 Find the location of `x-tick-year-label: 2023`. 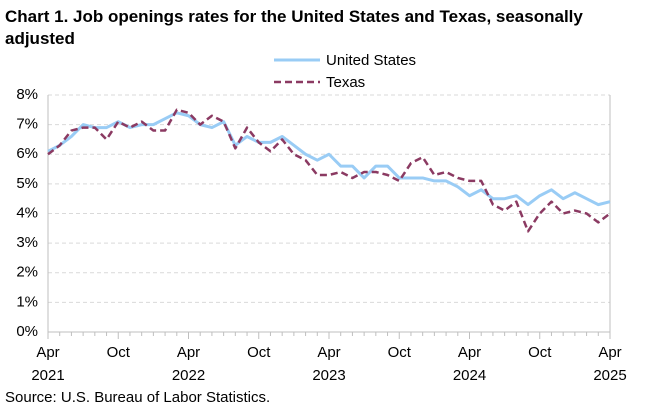

x-tick-year-label: 2023 is located at coordinates (328, 375).